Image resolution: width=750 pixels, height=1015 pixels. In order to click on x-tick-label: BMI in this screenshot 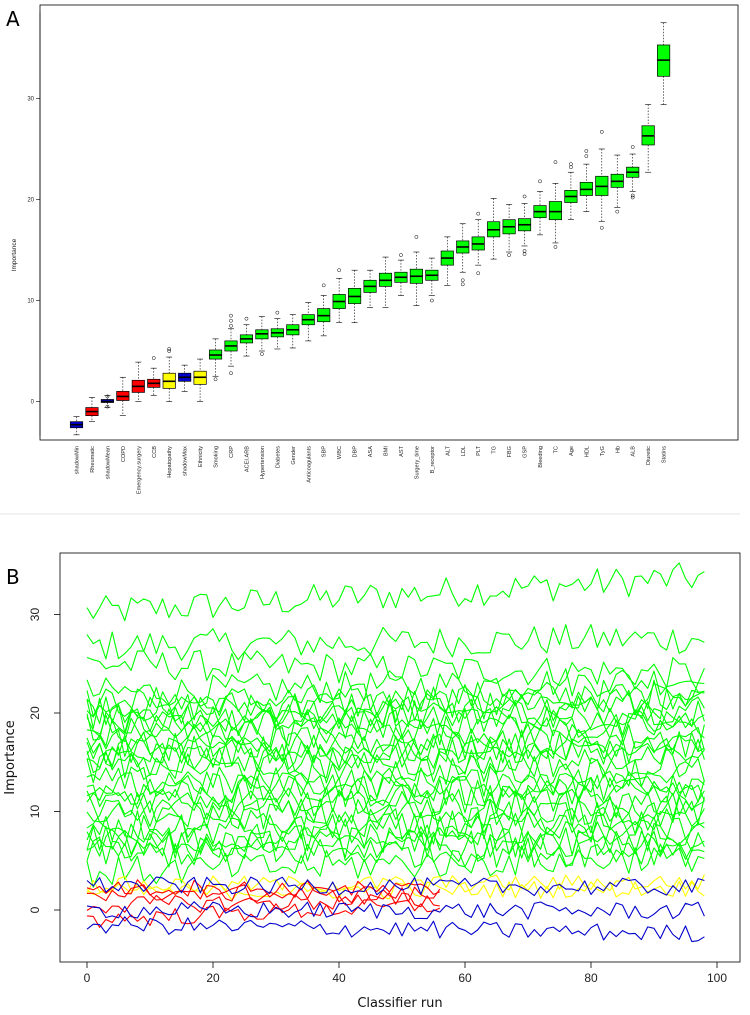, I will do `click(387, 451)`.